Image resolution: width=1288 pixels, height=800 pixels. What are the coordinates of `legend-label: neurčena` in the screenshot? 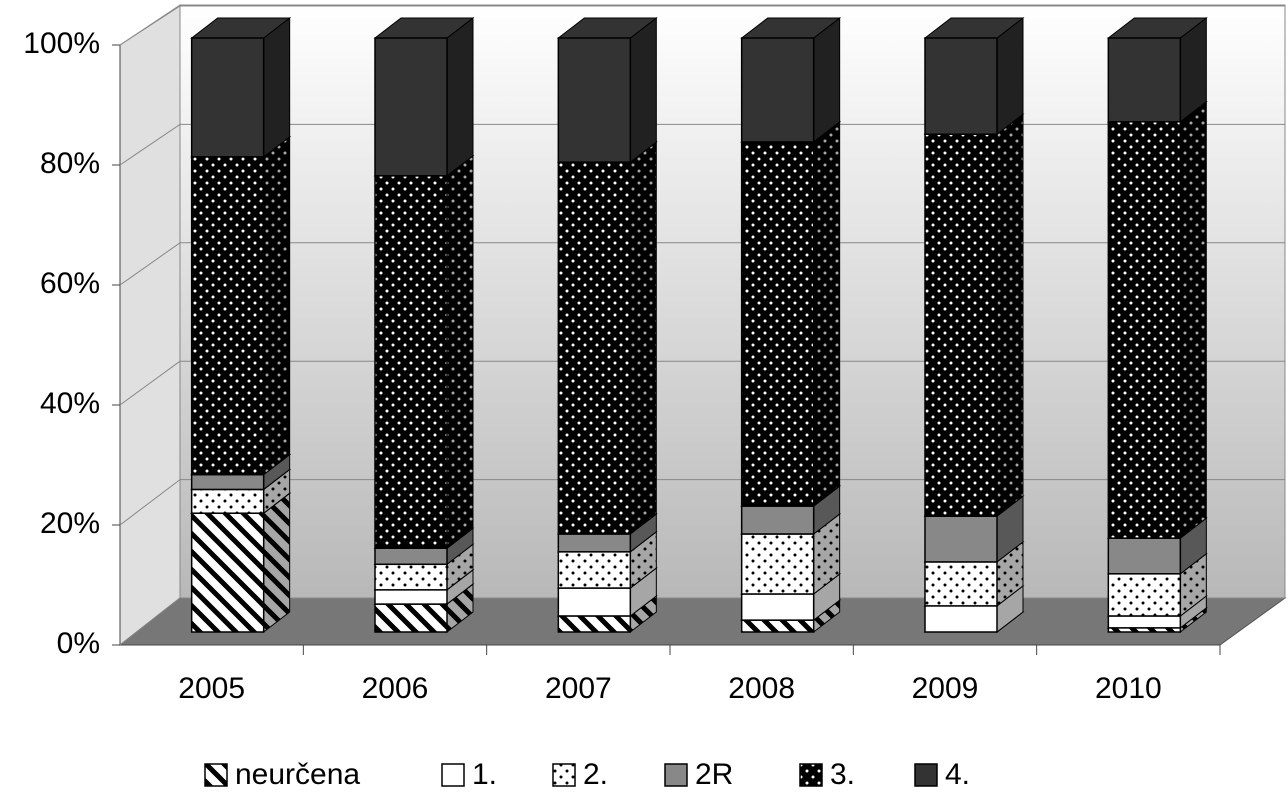 It's located at (297, 774).